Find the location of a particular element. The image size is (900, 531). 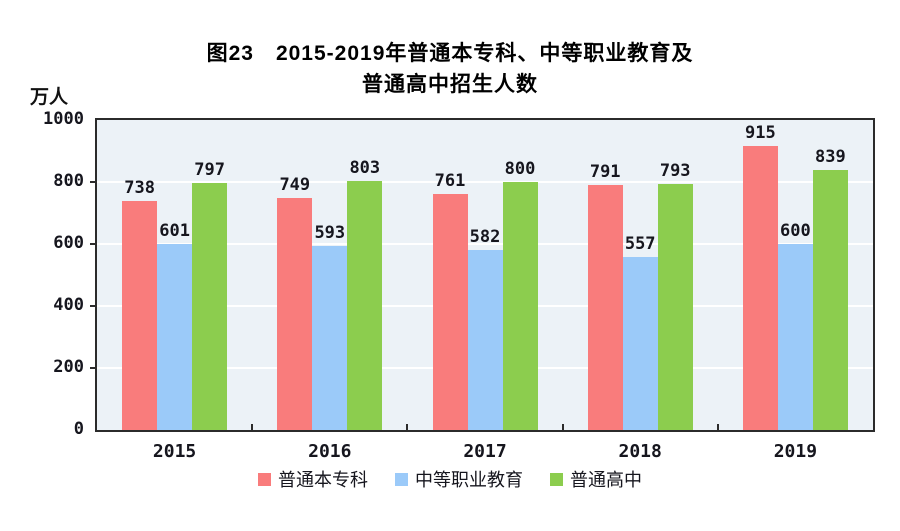

bar-value-2016-series1: 749 is located at coordinates (295, 184).